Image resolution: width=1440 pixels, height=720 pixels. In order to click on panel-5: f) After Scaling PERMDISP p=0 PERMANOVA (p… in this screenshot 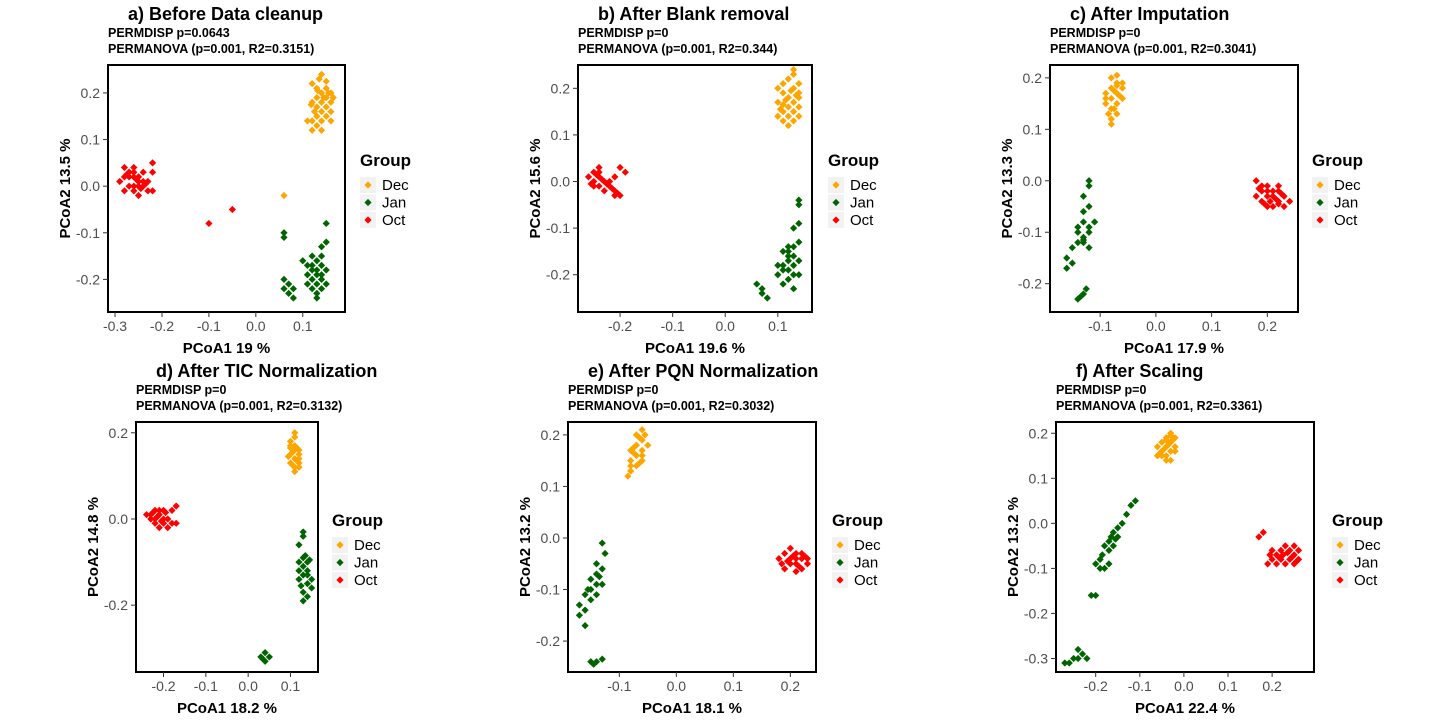, I will do `click(1194, 539)`.